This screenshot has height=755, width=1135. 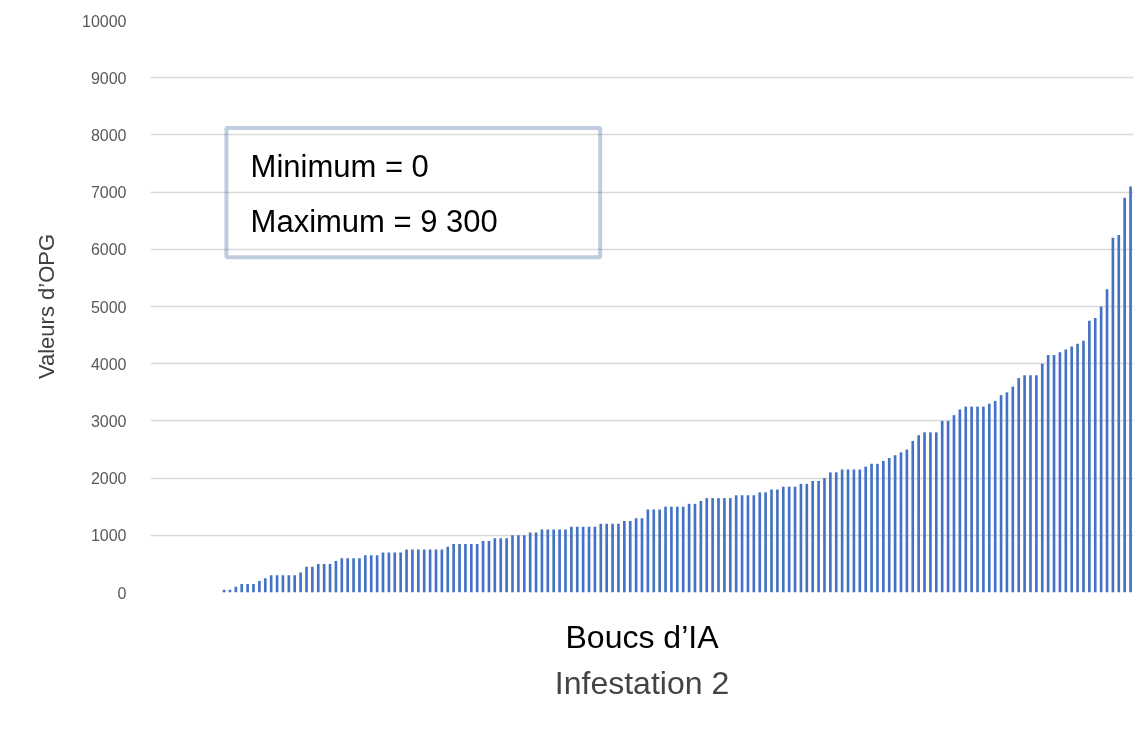 I want to click on y-tick-label: 2000, so click(x=108, y=479).